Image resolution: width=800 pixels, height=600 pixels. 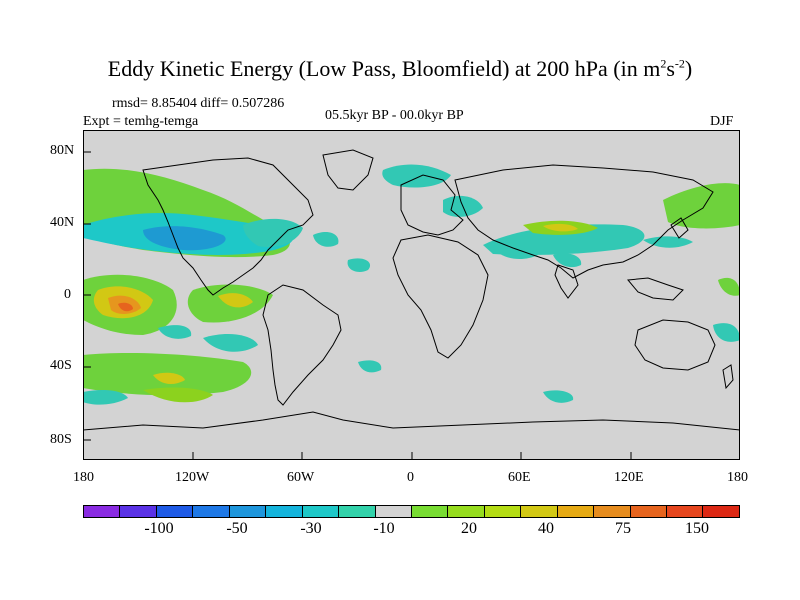 I want to click on coast-north-america, so click(x=228, y=226).